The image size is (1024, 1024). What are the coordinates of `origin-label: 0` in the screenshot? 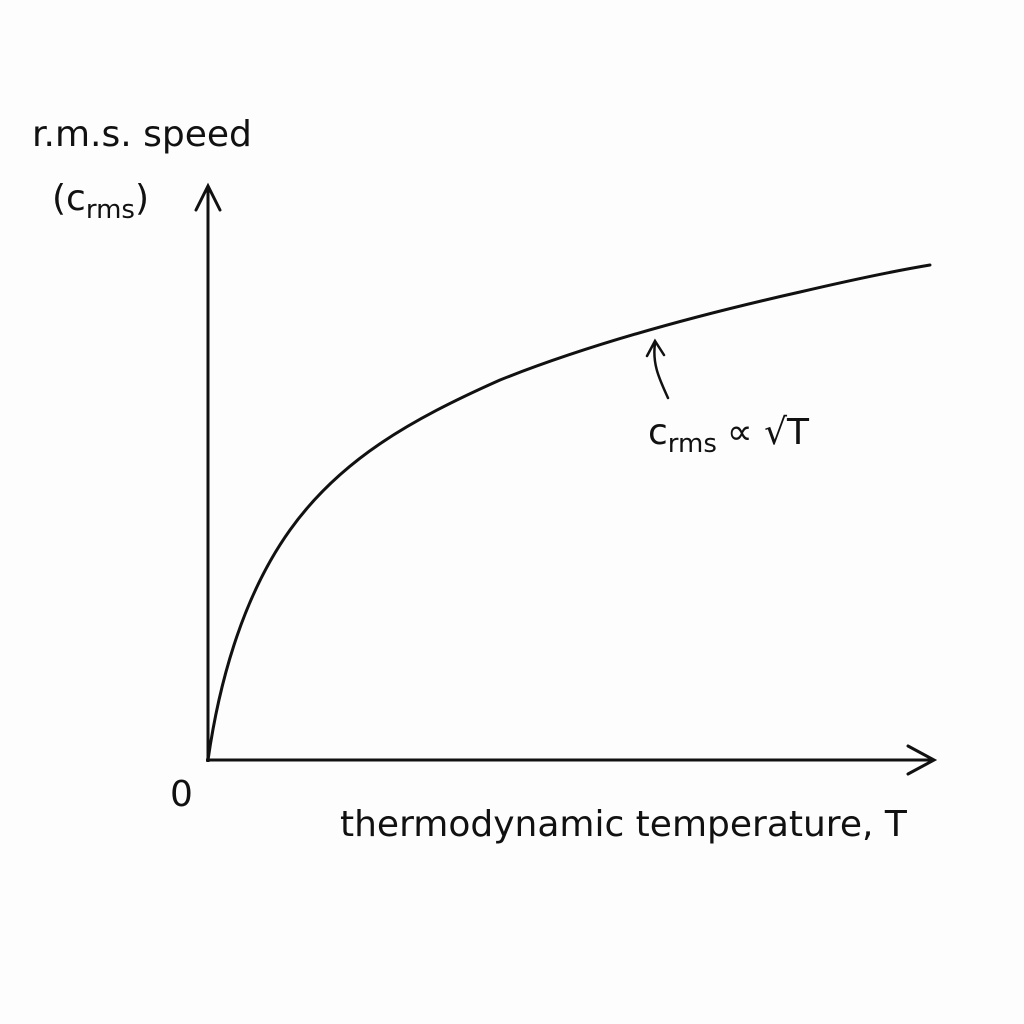 It's located at (181, 794).